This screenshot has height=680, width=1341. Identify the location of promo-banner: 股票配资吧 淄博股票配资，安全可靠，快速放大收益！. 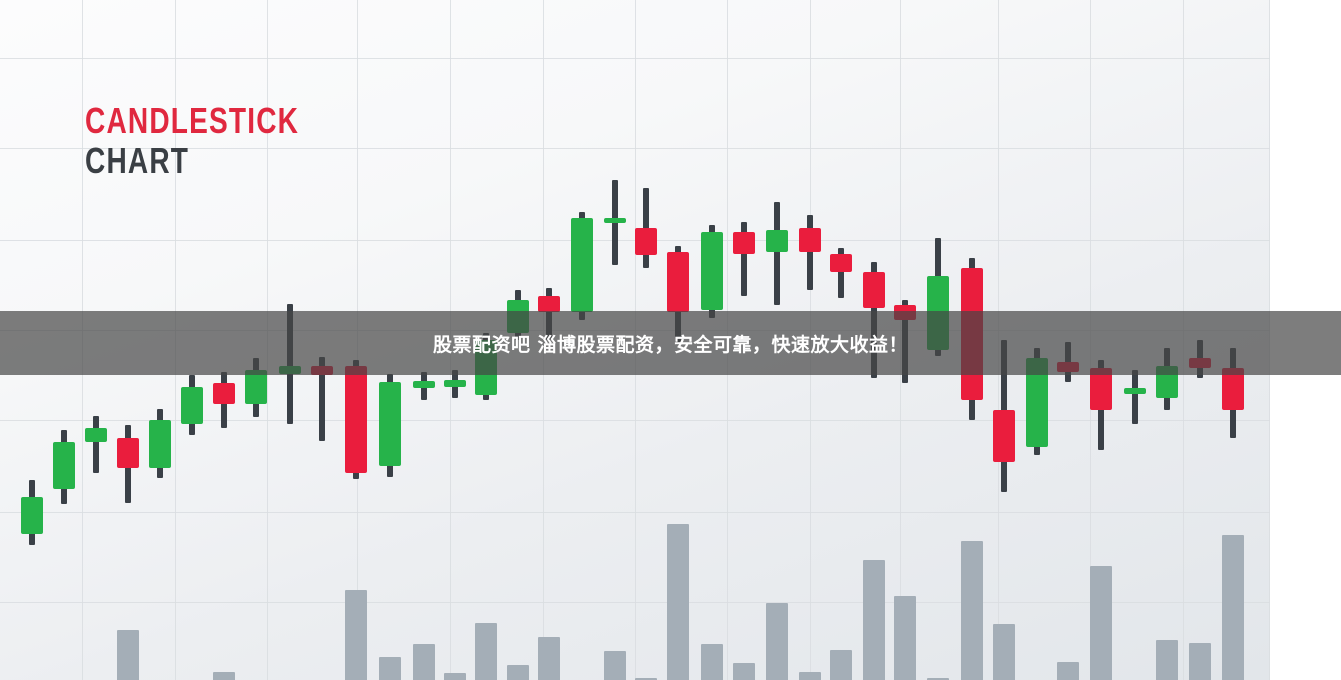
(670, 343).